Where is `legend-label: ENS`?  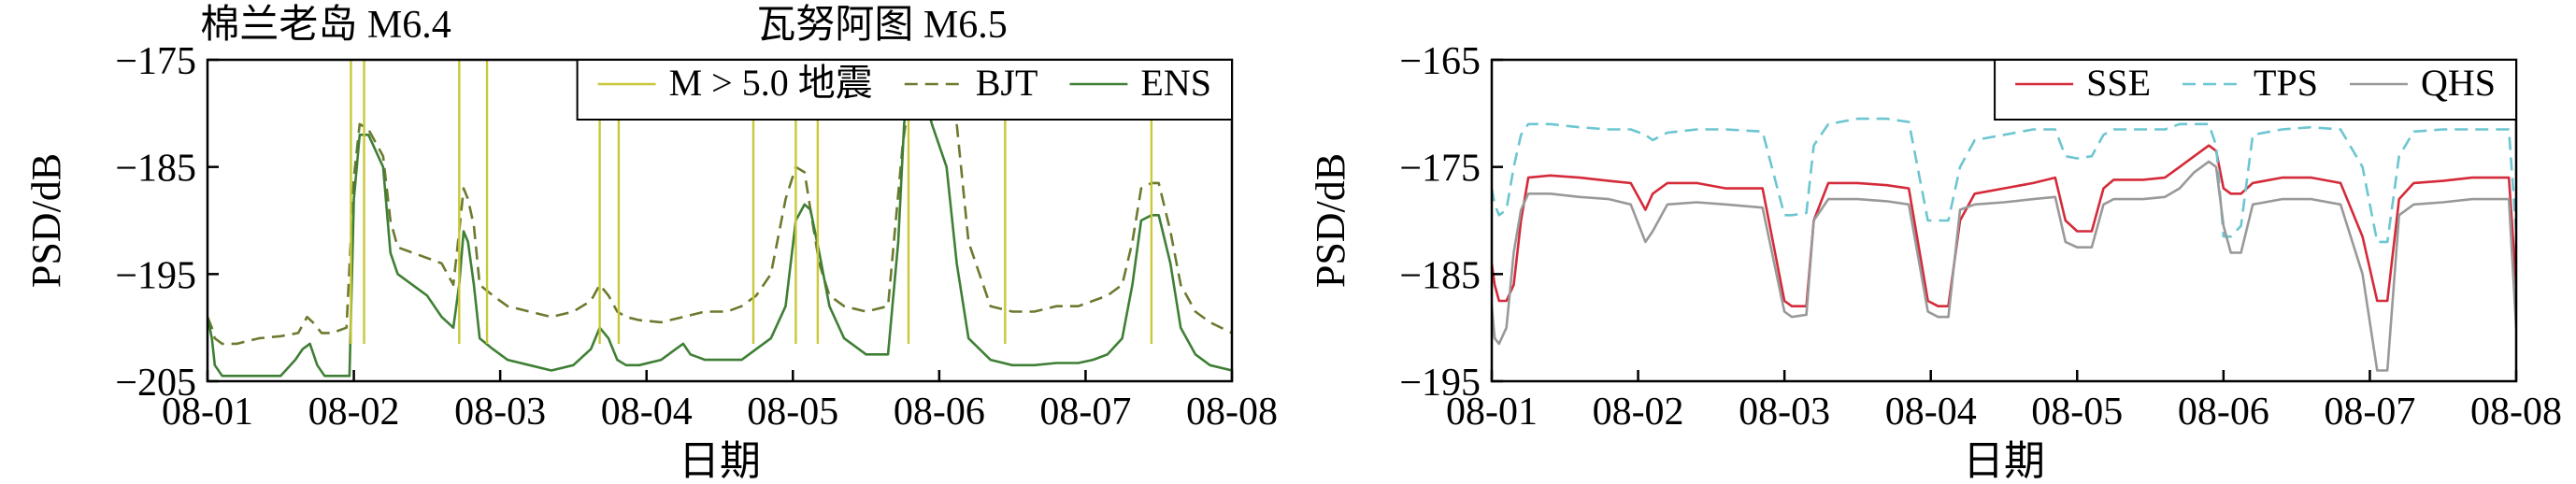 legend-label: ENS is located at coordinates (1175, 83).